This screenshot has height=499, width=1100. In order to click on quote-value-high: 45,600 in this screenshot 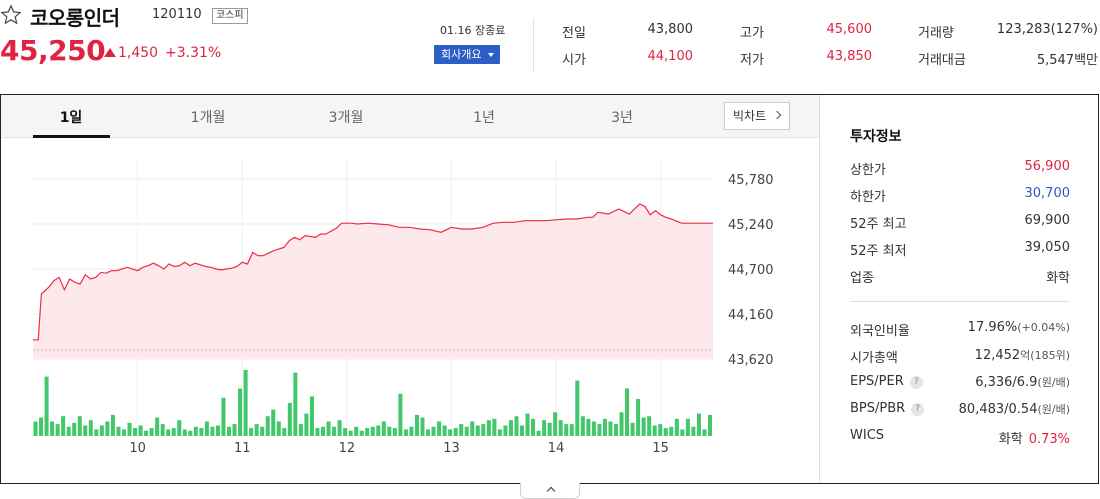, I will do `click(849, 29)`.